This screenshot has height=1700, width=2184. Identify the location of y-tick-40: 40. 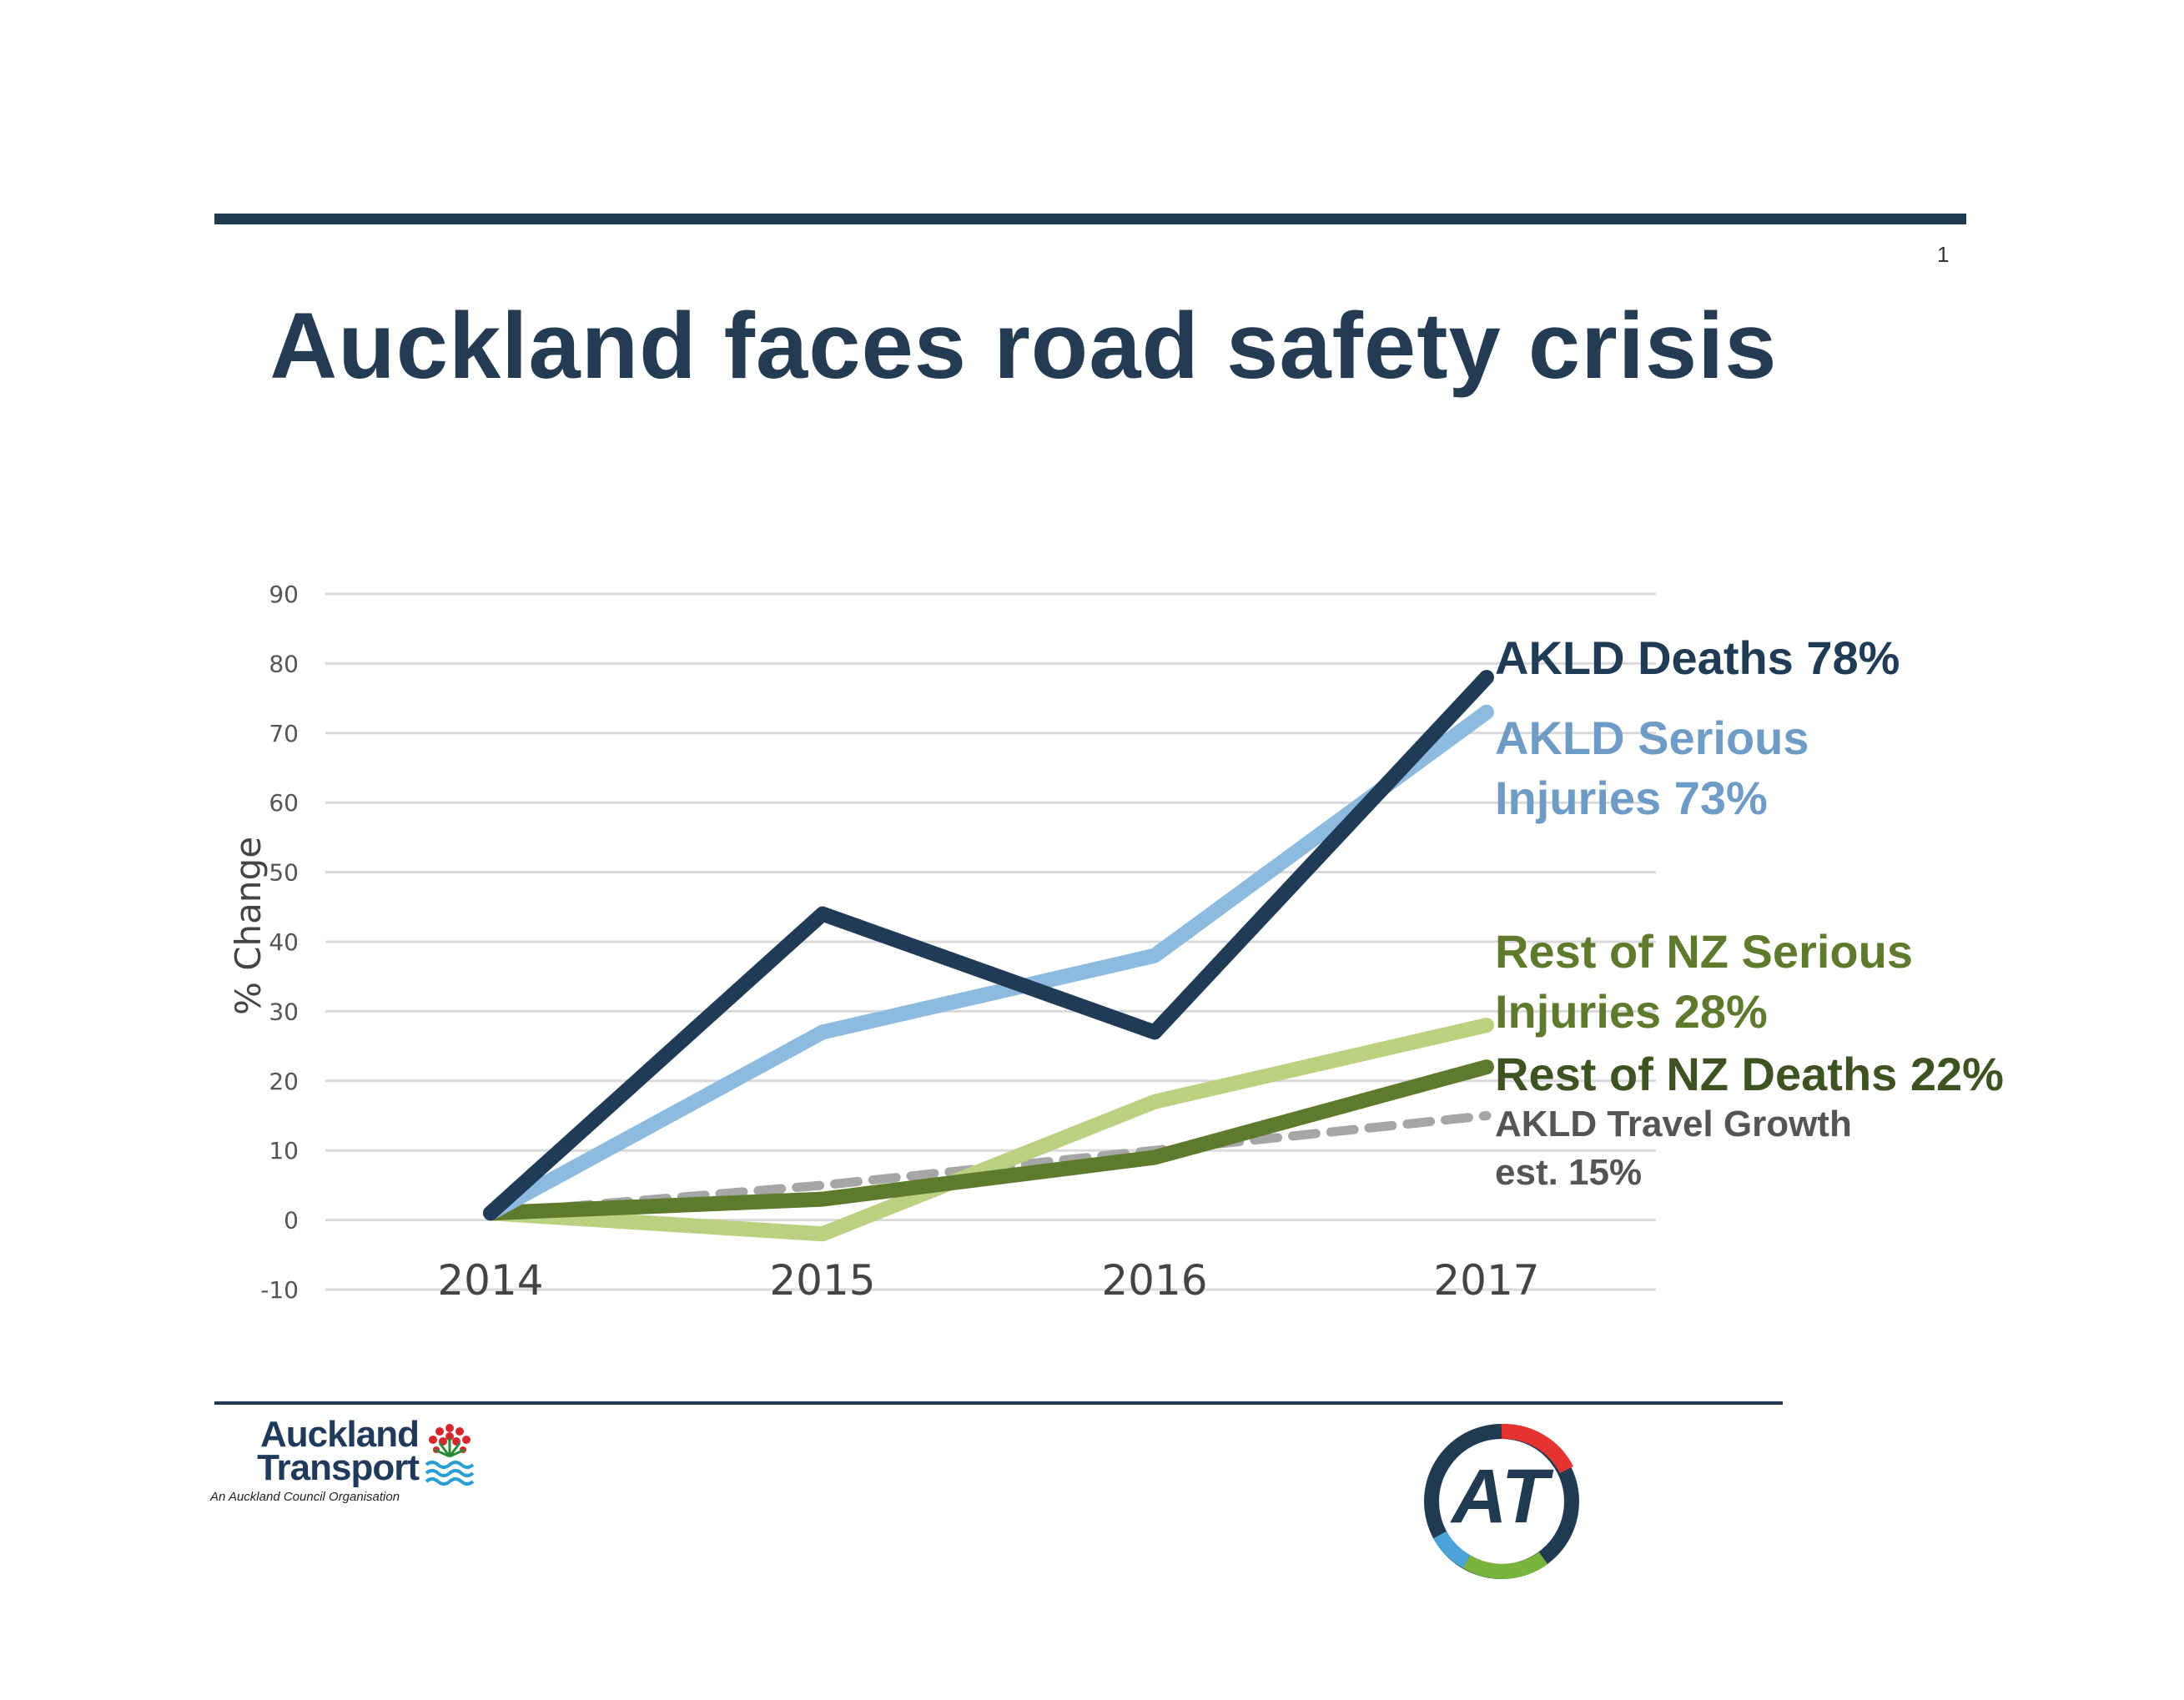
(284, 942).